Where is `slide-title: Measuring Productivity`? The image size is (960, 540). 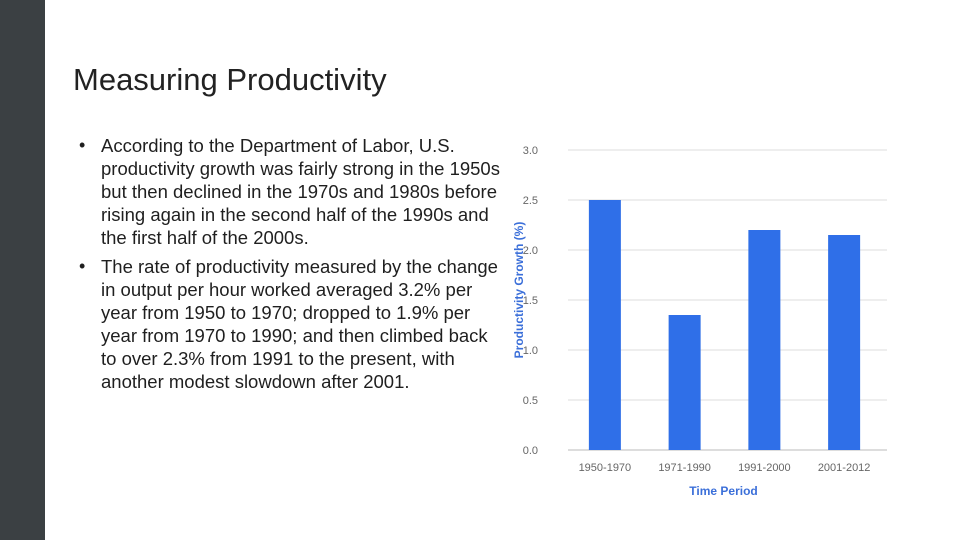
slide-title: Measuring Productivity is located at coordinates (230, 79).